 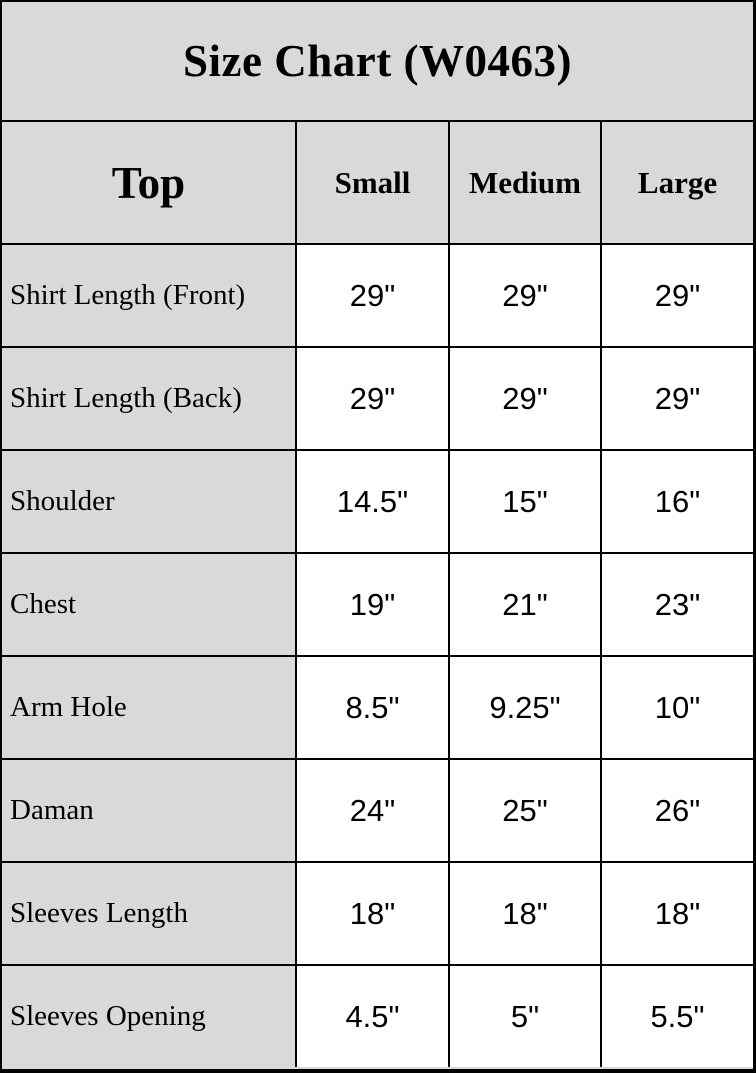 I want to click on row-label: Chest, so click(x=149, y=603).